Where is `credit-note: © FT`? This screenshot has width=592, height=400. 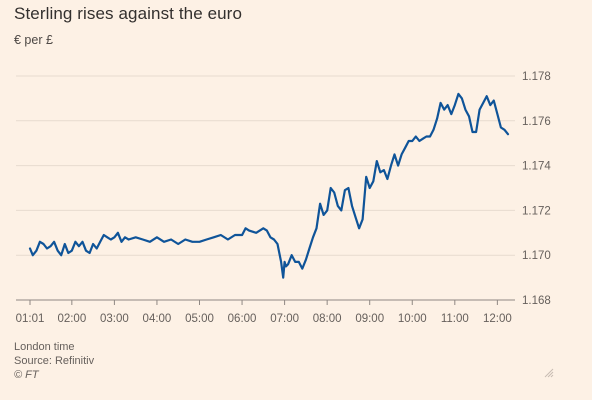 credit-note: © FT is located at coordinates (26, 375).